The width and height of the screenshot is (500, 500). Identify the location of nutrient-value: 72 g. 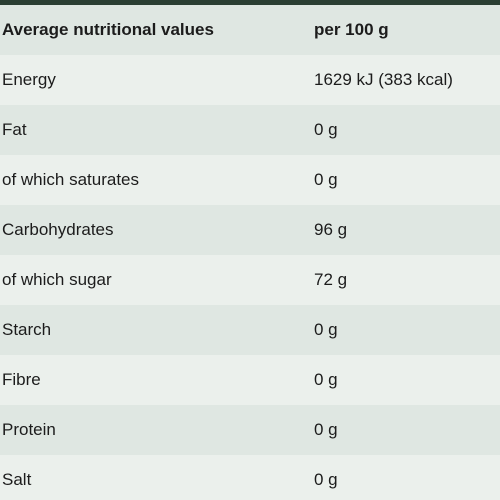
(331, 279).